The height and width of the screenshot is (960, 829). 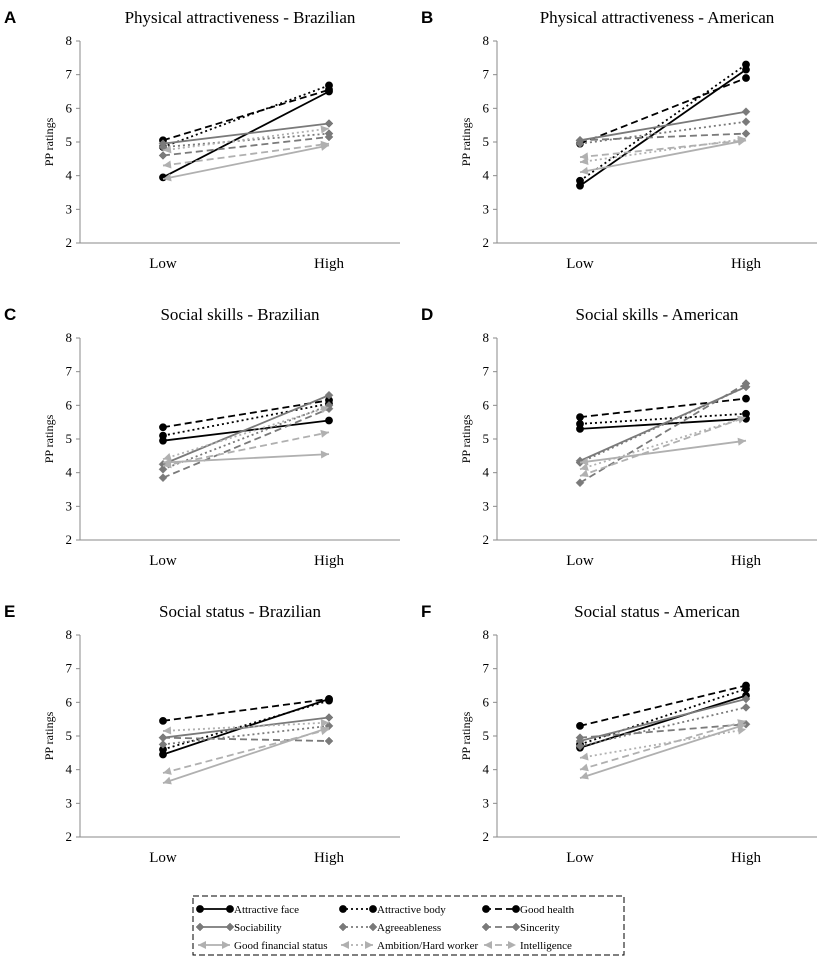 What do you see at coordinates (427, 314) in the screenshot?
I see `panel-letter: D` at bounding box center [427, 314].